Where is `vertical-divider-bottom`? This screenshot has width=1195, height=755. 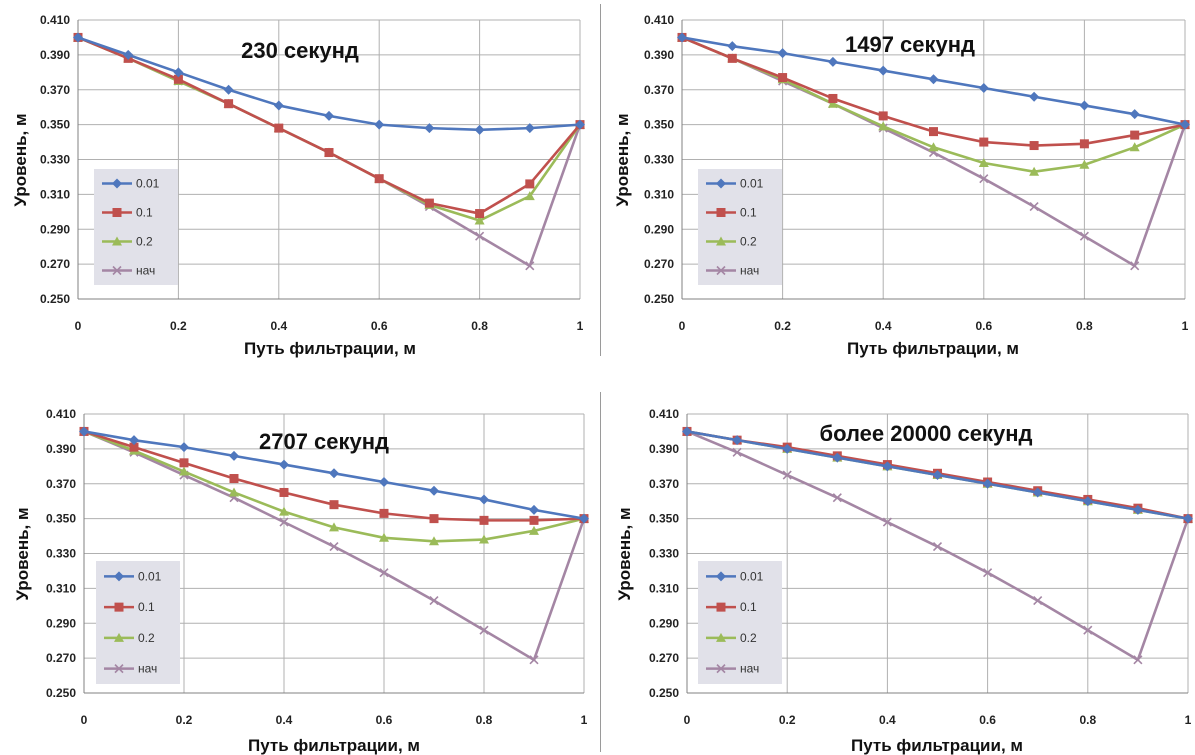
vertical-divider-bottom is located at coordinates (600, 572).